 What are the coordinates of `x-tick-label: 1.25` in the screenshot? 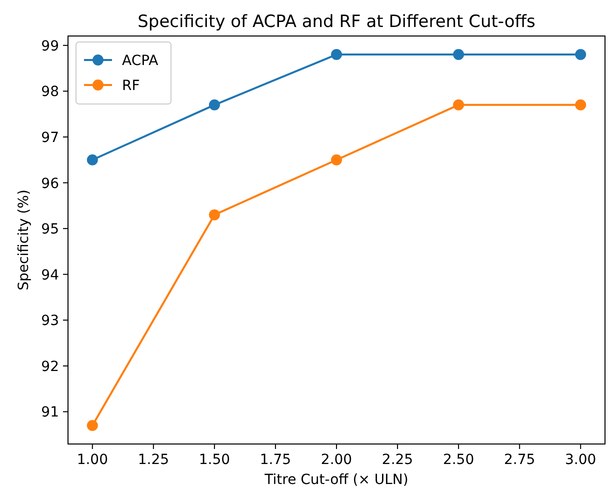 It's located at (154, 460).